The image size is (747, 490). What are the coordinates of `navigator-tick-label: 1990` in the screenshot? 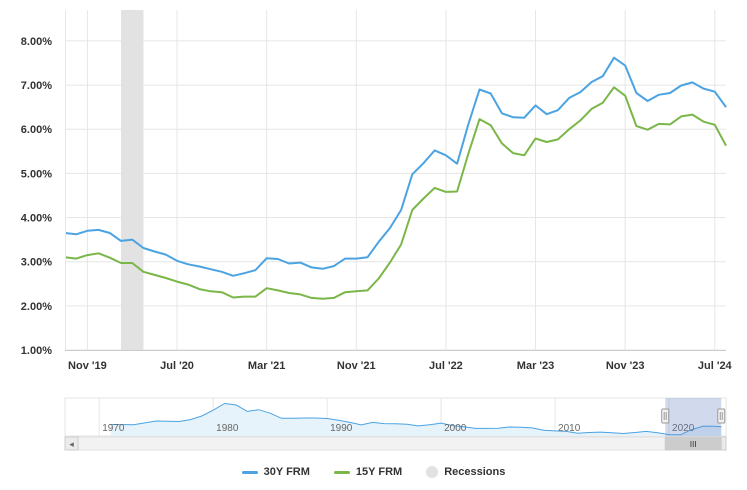 It's located at (341, 428).